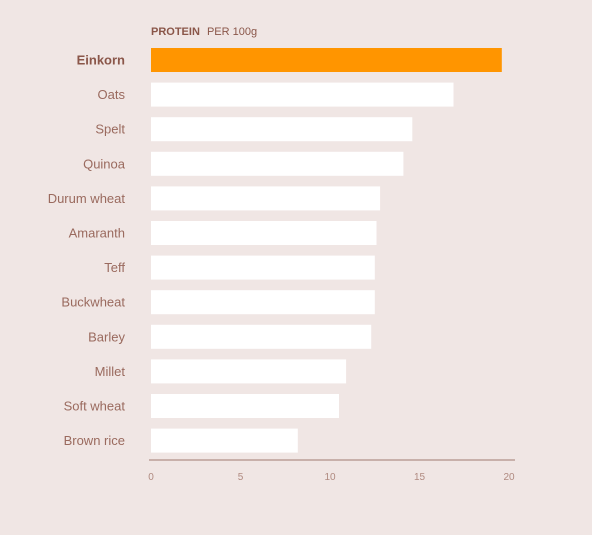  I want to click on bar-barley, so click(261, 336).